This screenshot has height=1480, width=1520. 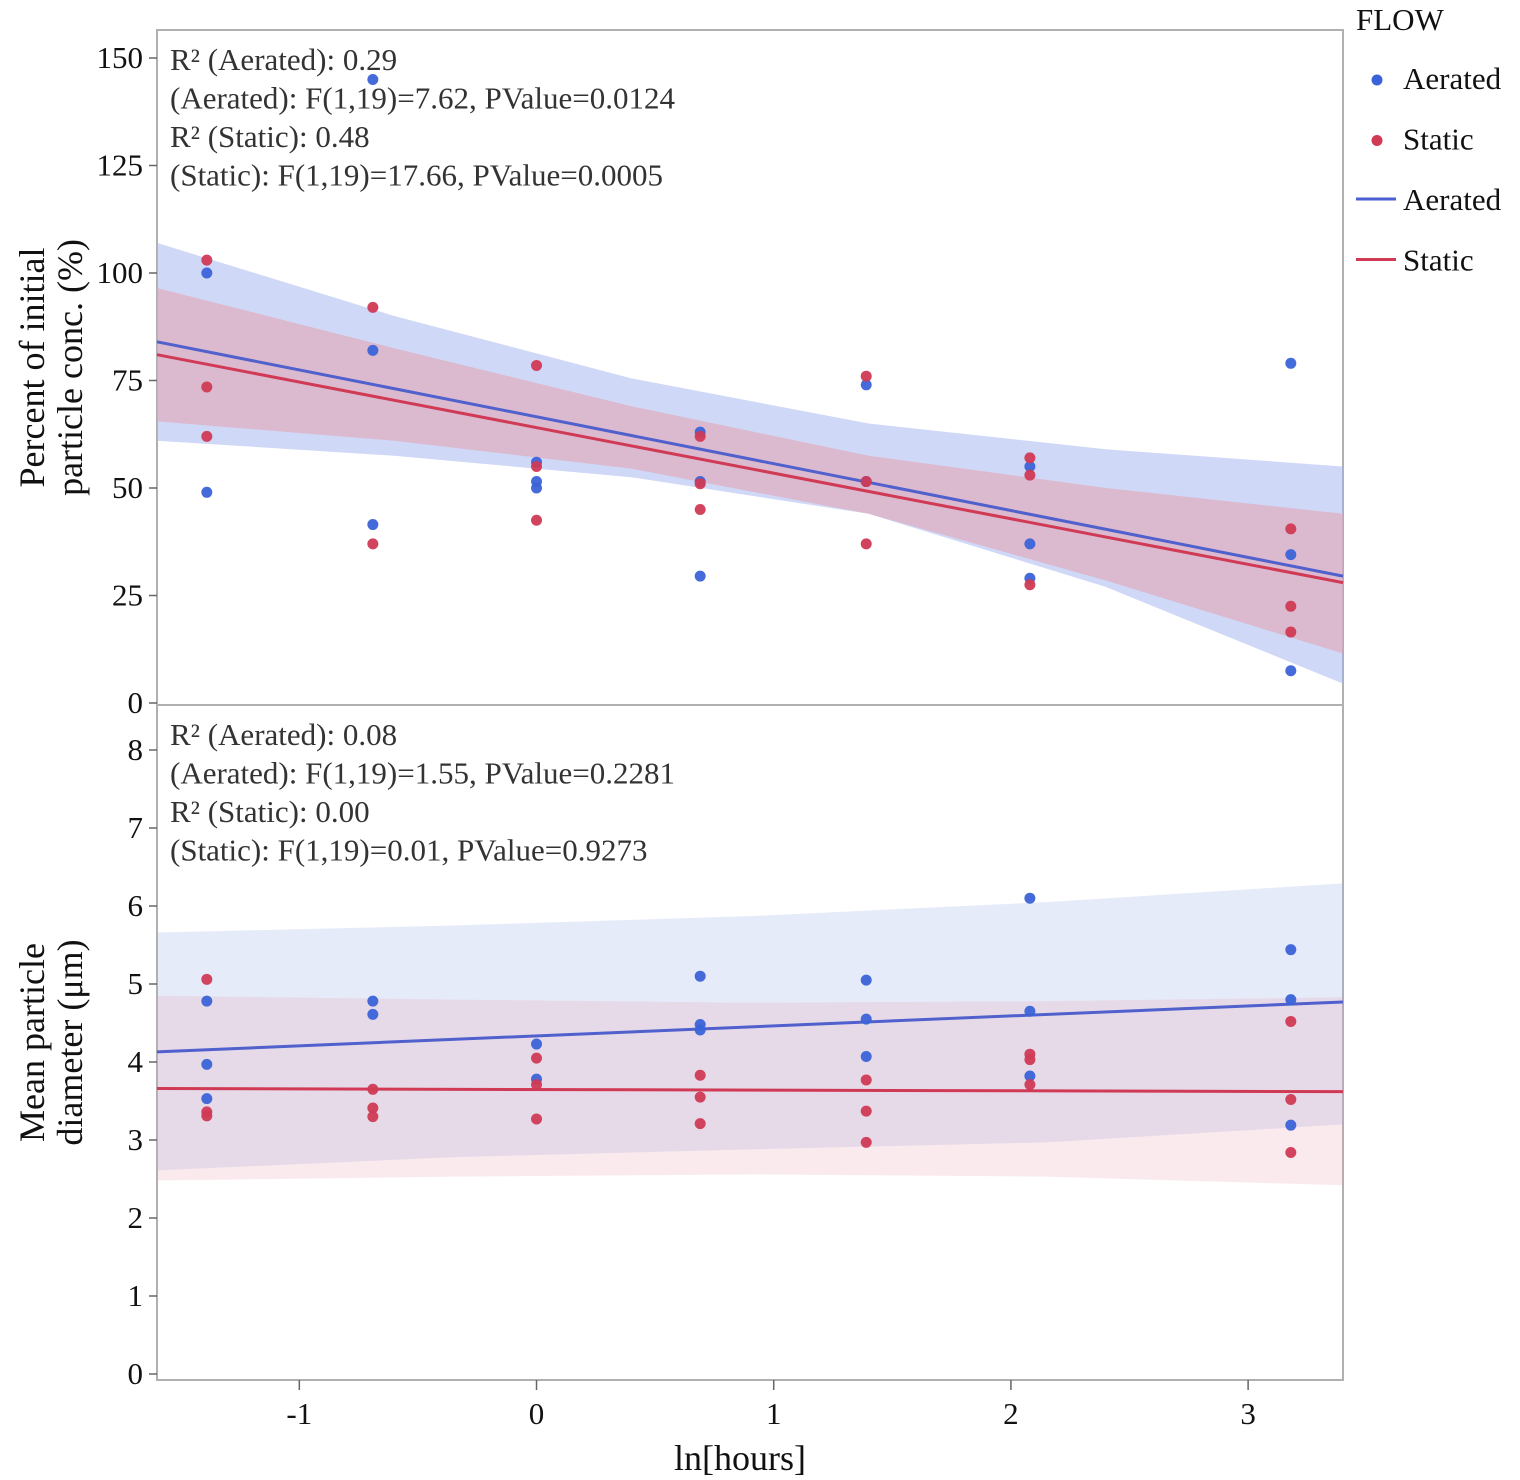 What do you see at coordinates (70, 1042) in the screenshot?
I see `y-axis-title-line: diameter (μm)` at bounding box center [70, 1042].